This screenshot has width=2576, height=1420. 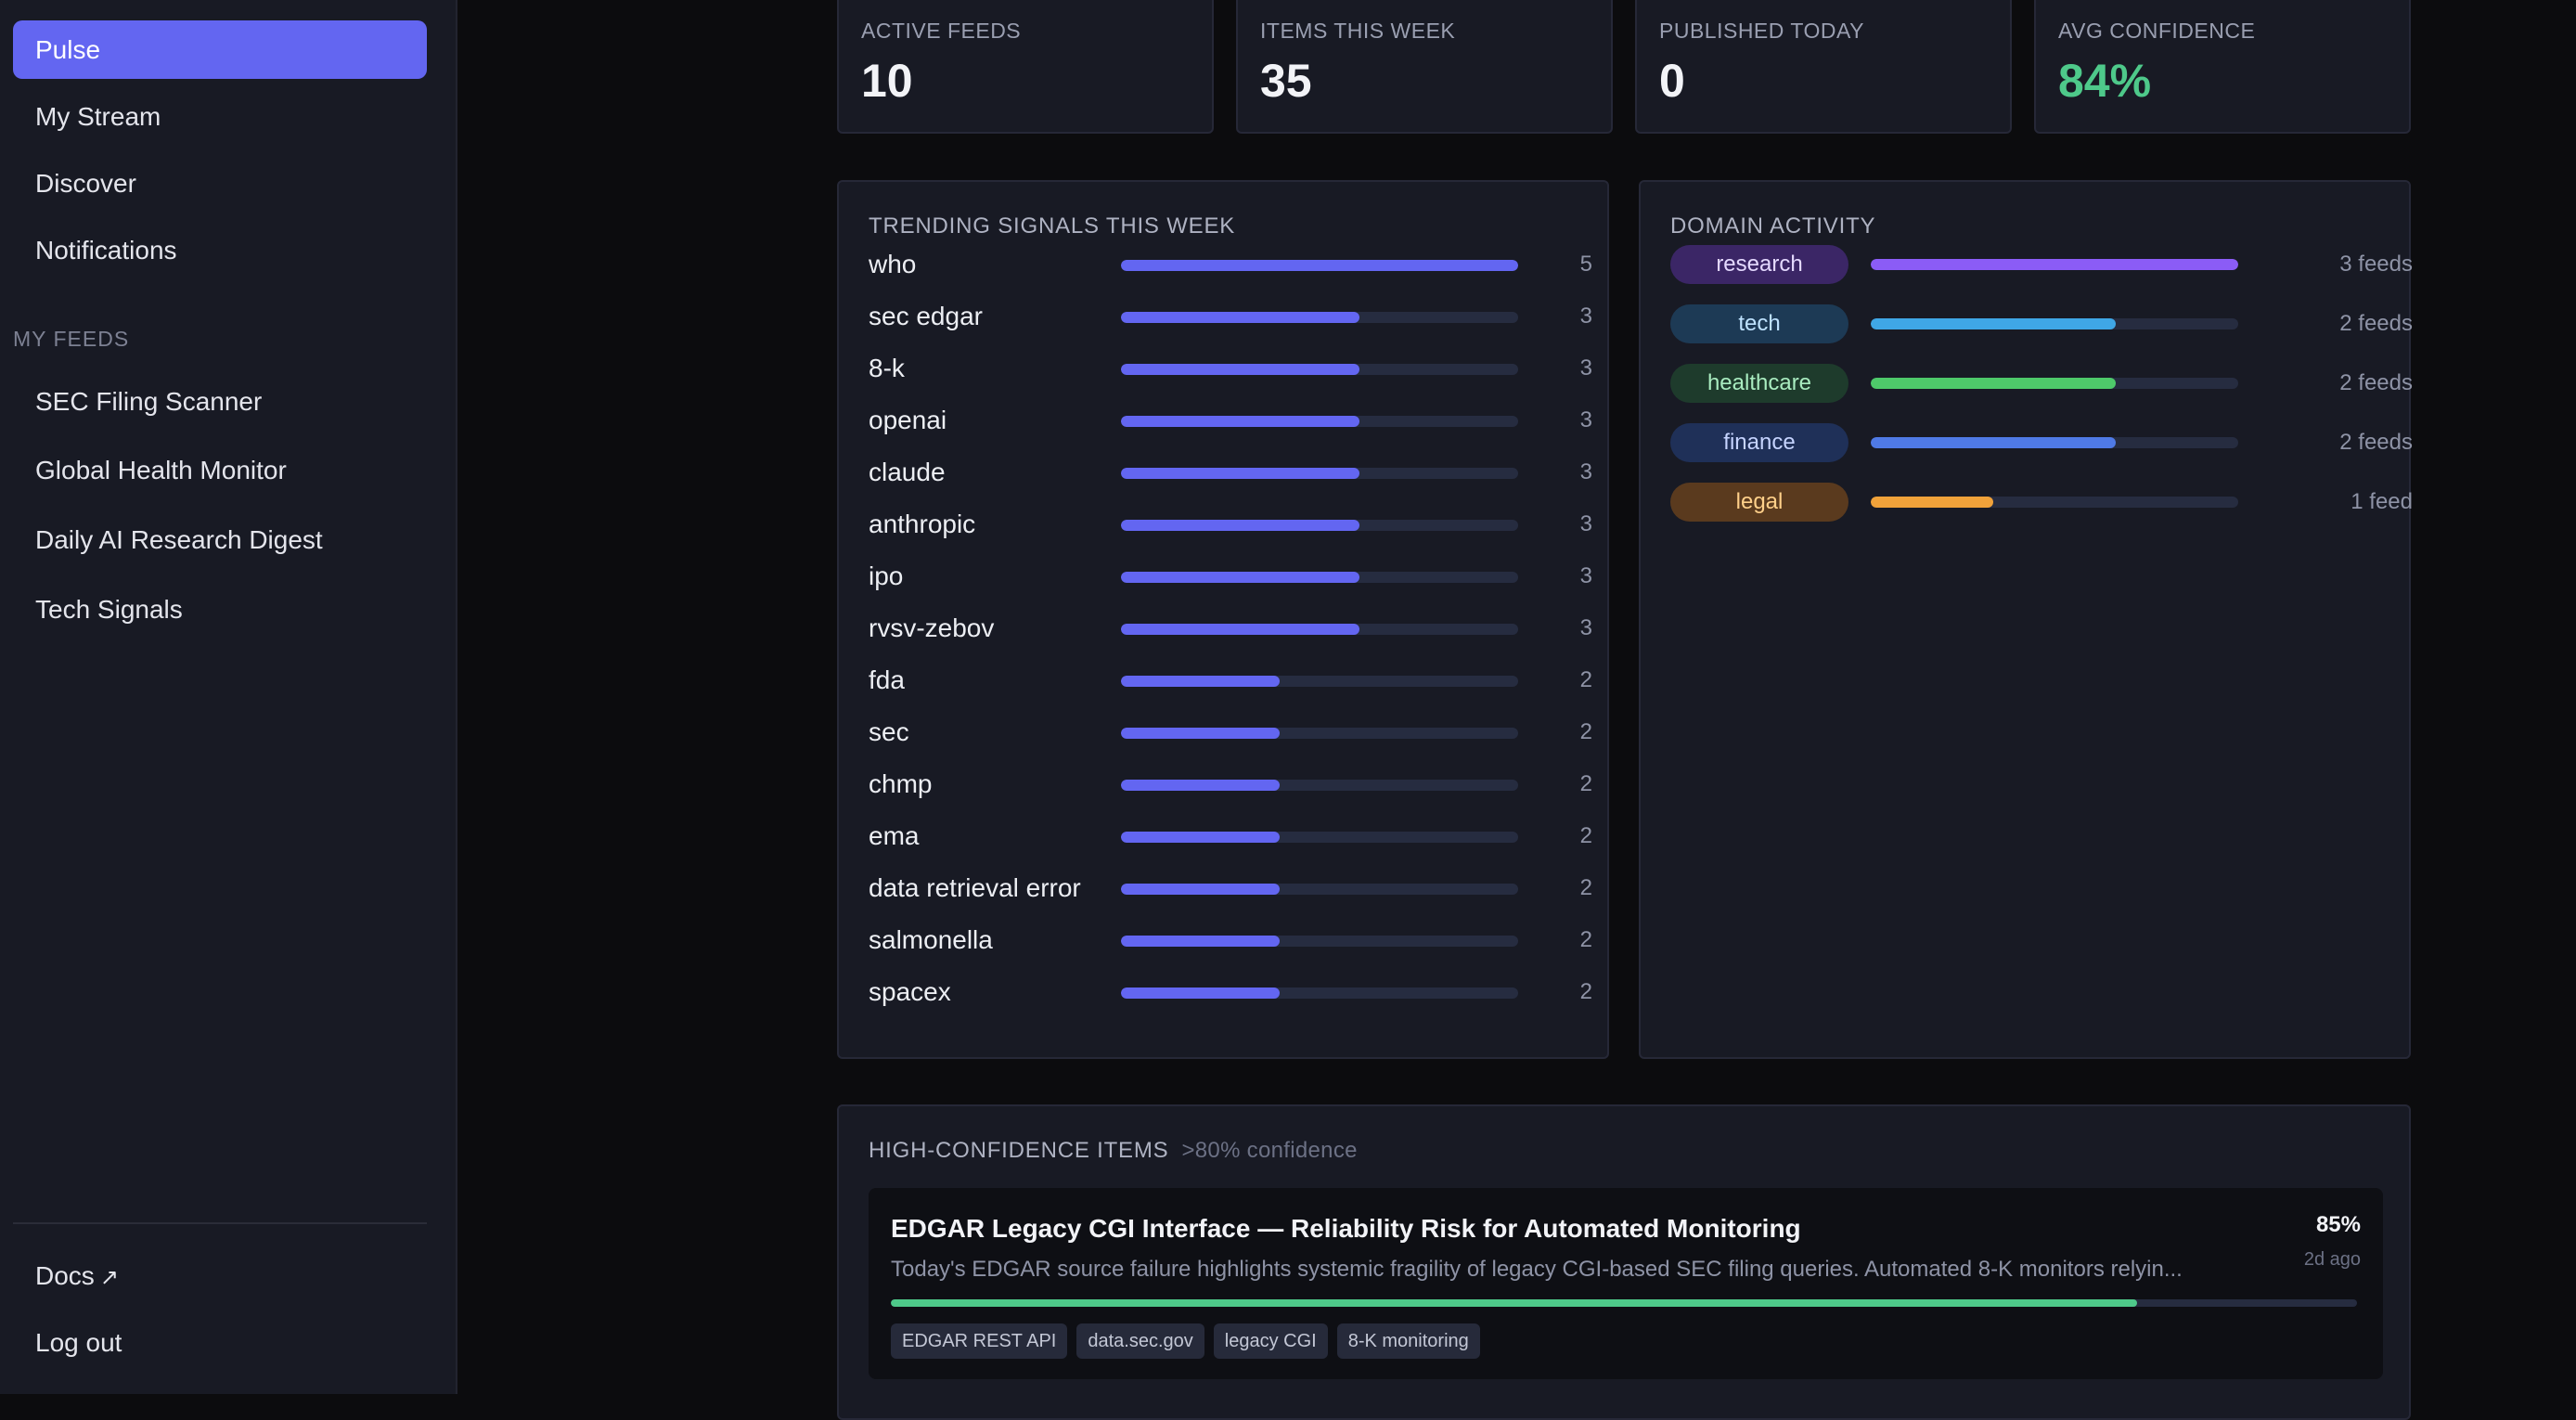 I want to click on trend-row: openai 3, so click(x=1230, y=420).